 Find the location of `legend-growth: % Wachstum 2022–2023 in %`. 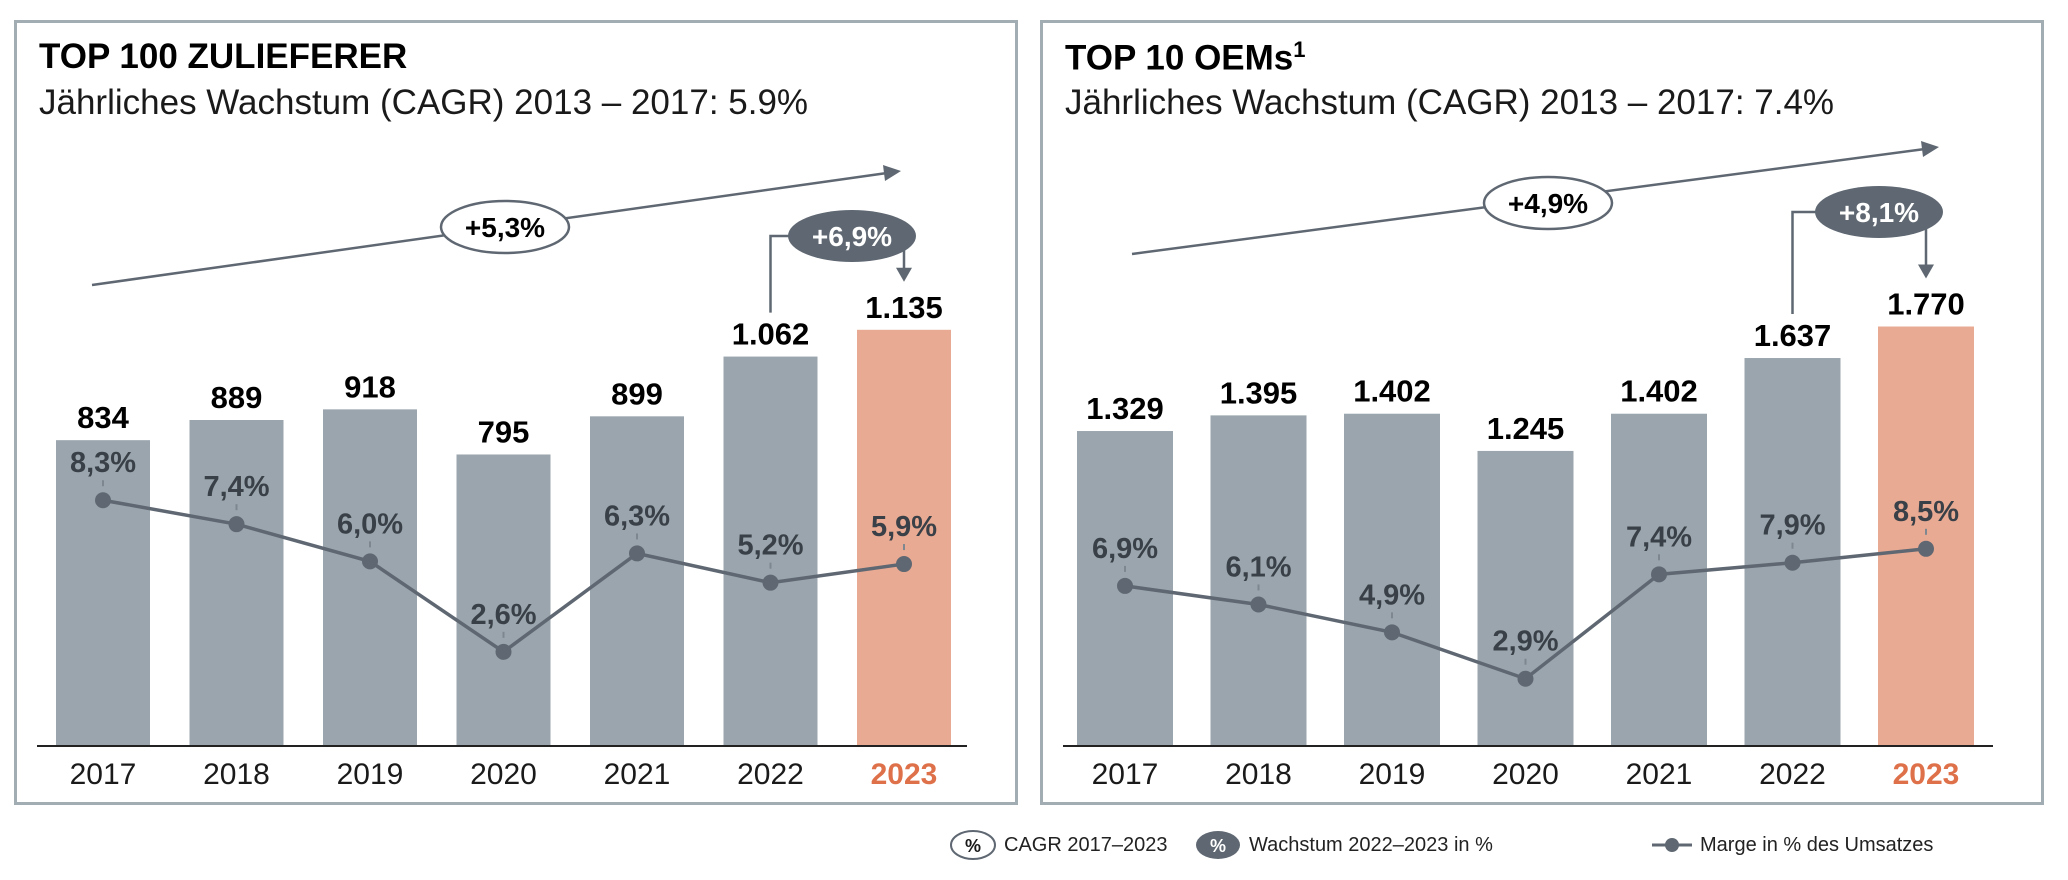

legend-growth: % Wachstum 2022–2023 in % is located at coordinates (1343, 845).